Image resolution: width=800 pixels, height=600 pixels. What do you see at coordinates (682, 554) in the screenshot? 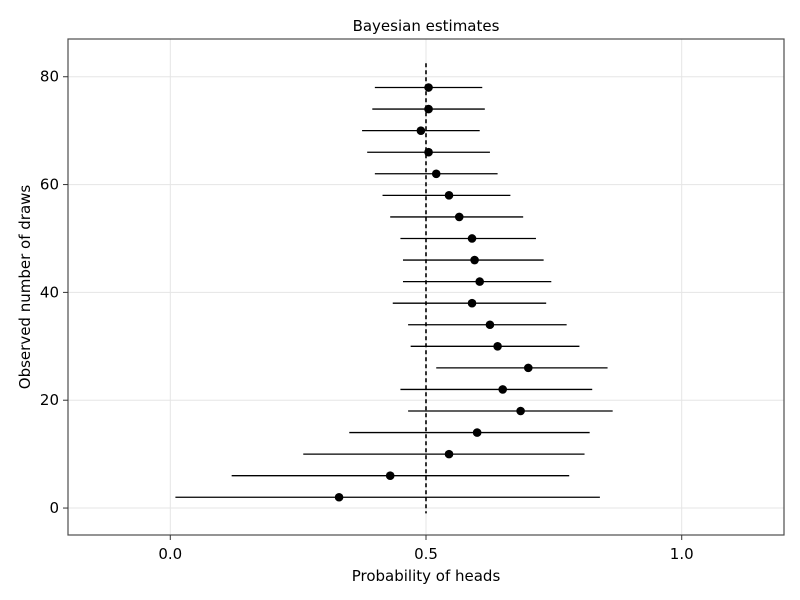
I see `x-tick-label-2: 1.0` at bounding box center [682, 554].